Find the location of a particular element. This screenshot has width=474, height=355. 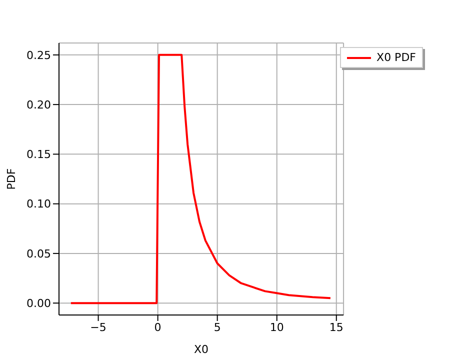

y-tick-label: 0.15 is located at coordinates (38, 155).